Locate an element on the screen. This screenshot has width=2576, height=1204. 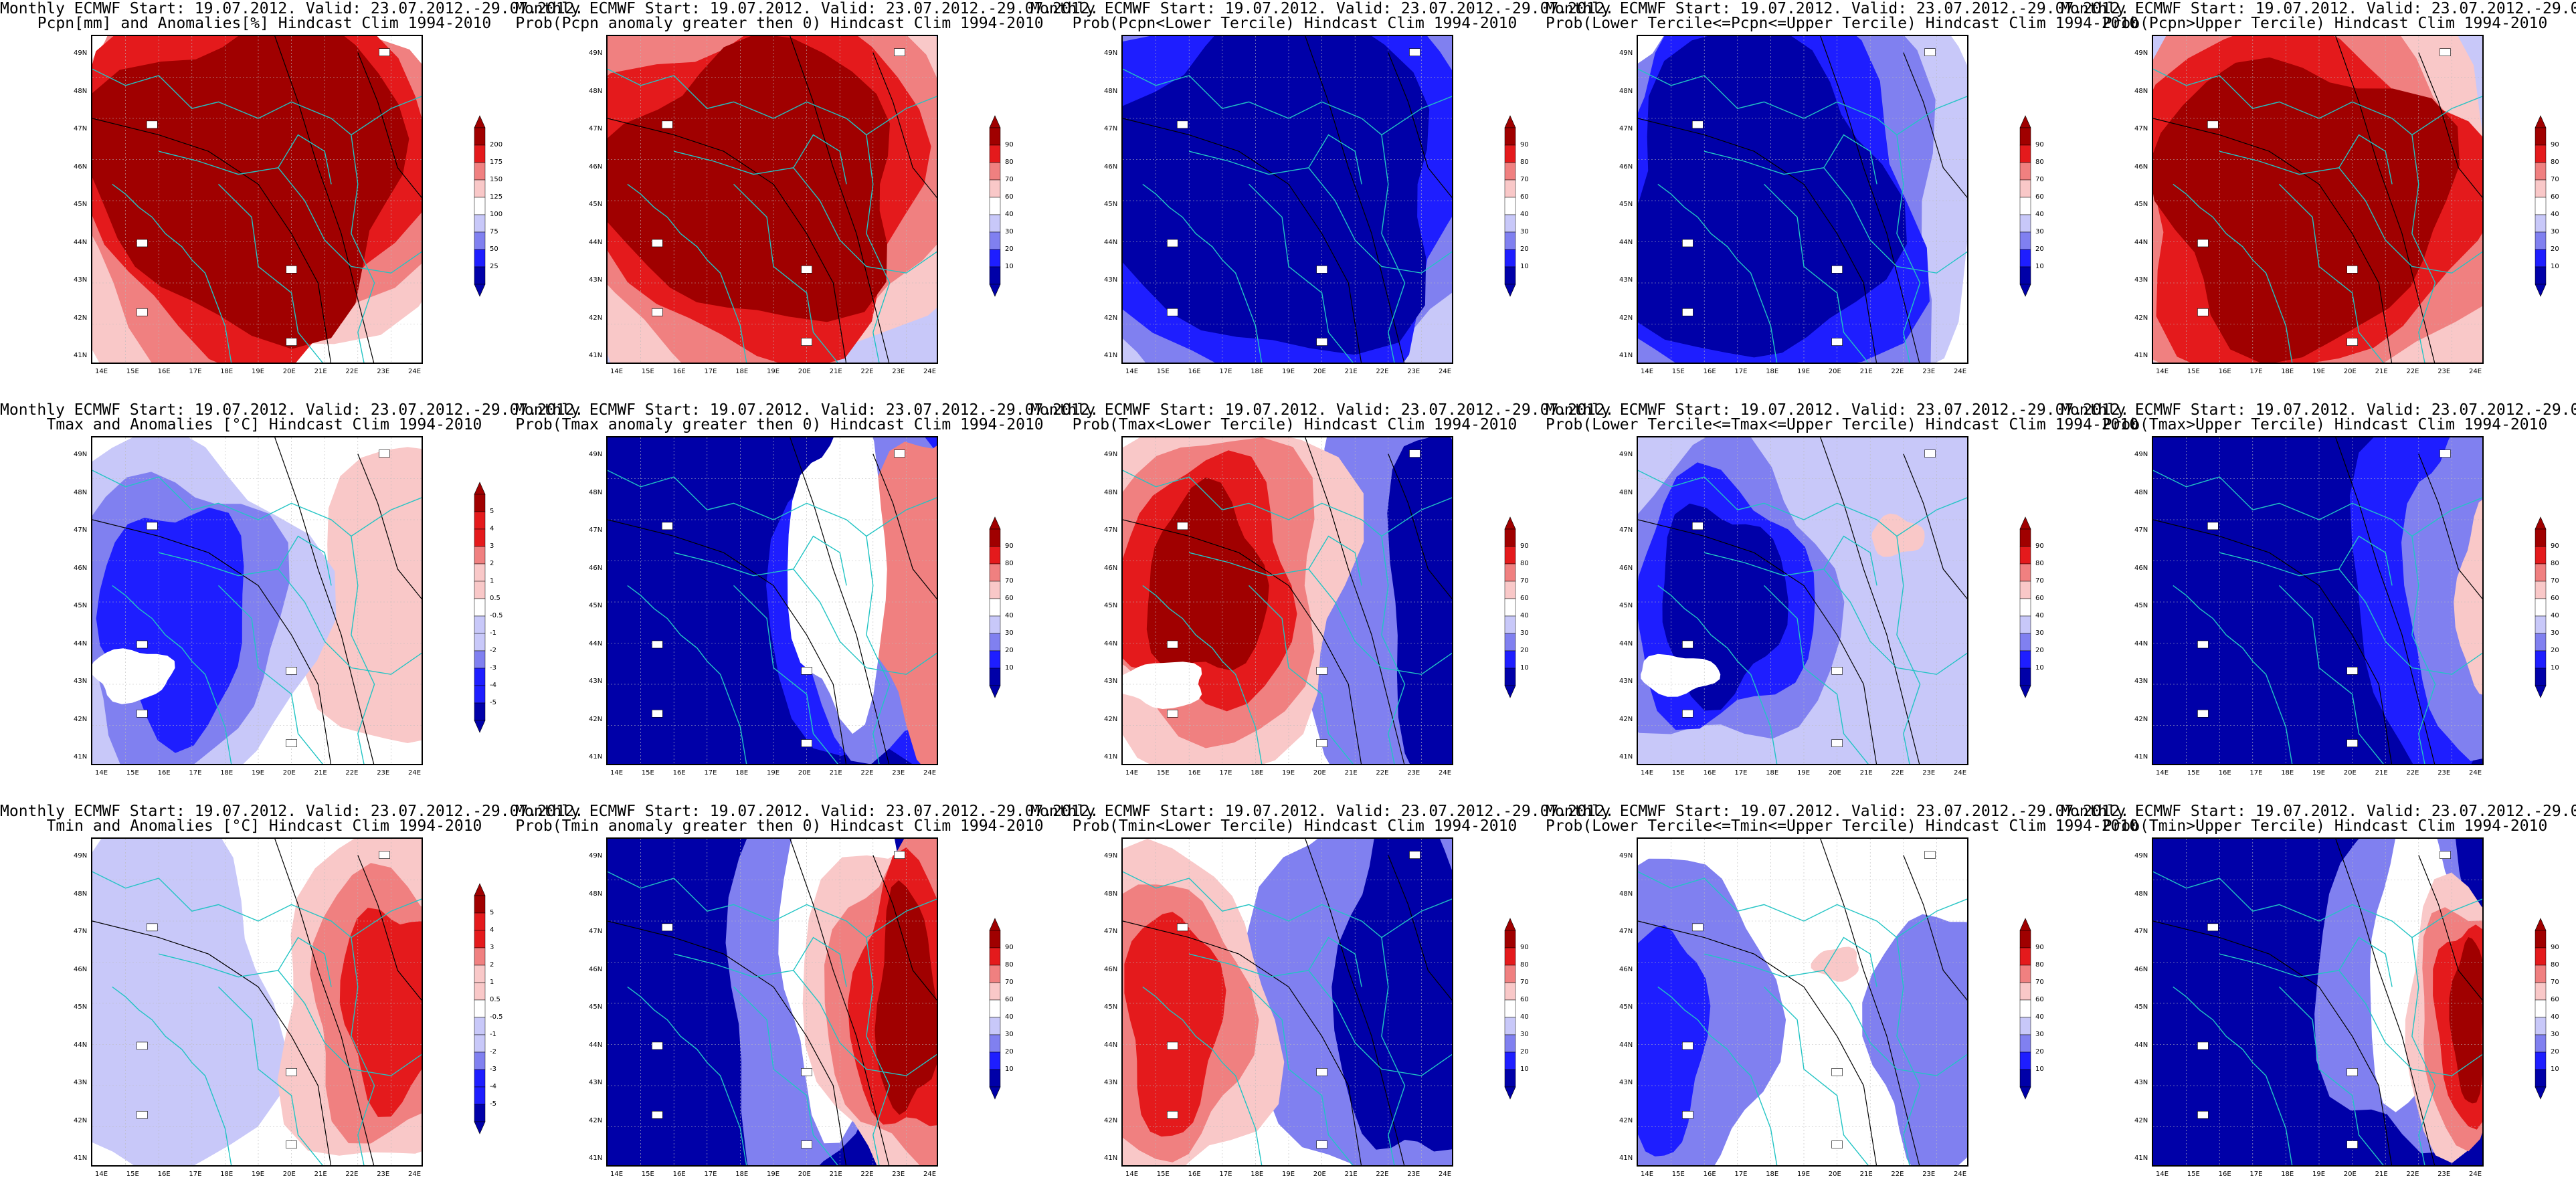
colorbar-tick-label: 10 is located at coordinates (1009, 668).